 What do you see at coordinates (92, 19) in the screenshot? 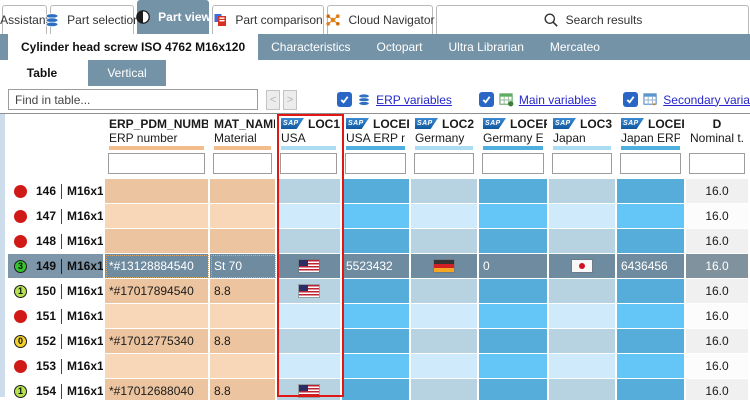
I see `tab-part-selection: Part selection` at bounding box center [92, 19].